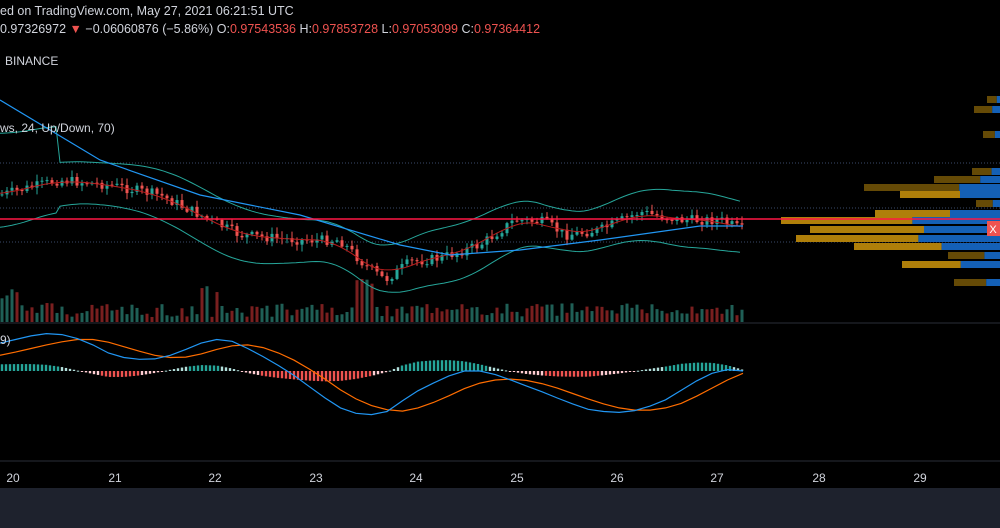 This screenshot has width=1000, height=528. I want to click on open-value: 0.97543536, so click(263, 29).